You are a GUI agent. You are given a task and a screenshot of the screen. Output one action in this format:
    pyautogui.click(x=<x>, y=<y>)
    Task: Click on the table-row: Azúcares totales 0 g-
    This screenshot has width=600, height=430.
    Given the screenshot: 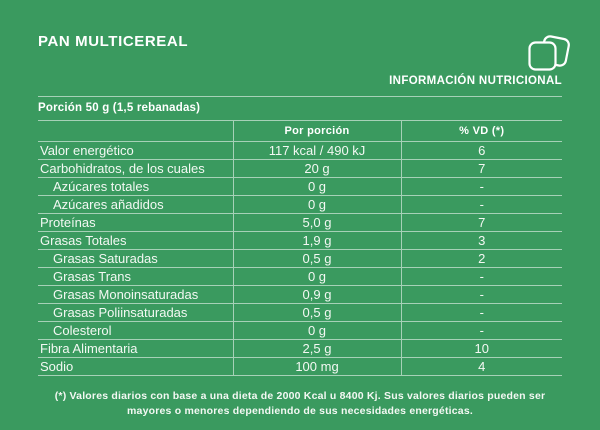 What is the action you would take?
    pyautogui.click(x=300, y=186)
    